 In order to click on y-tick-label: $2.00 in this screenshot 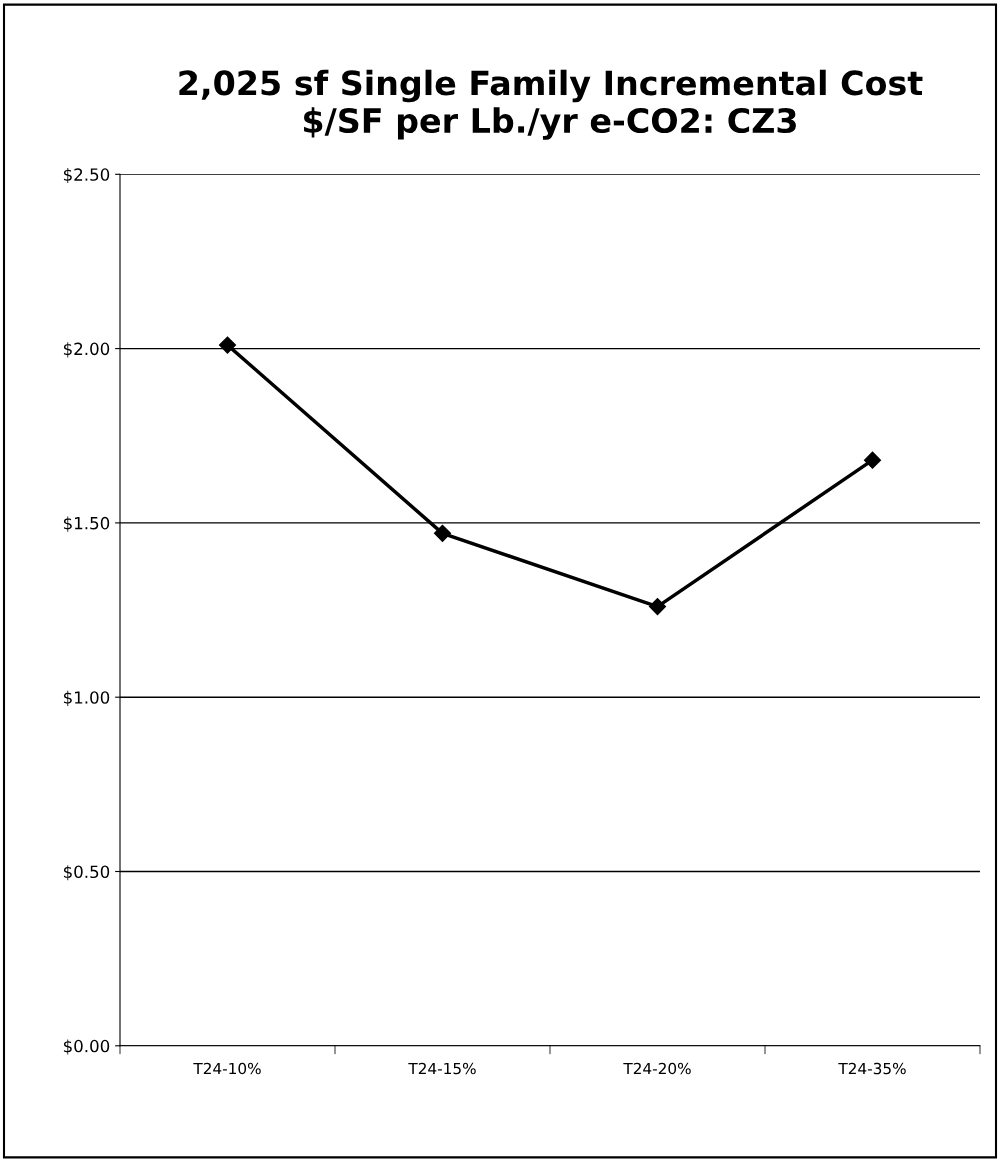, I will do `click(86, 350)`.